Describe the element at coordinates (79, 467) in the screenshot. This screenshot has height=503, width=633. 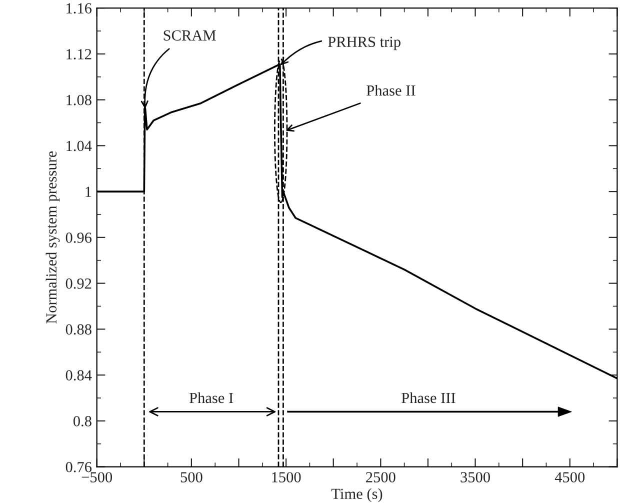
I see `y-tick-label: 0.76` at that location.